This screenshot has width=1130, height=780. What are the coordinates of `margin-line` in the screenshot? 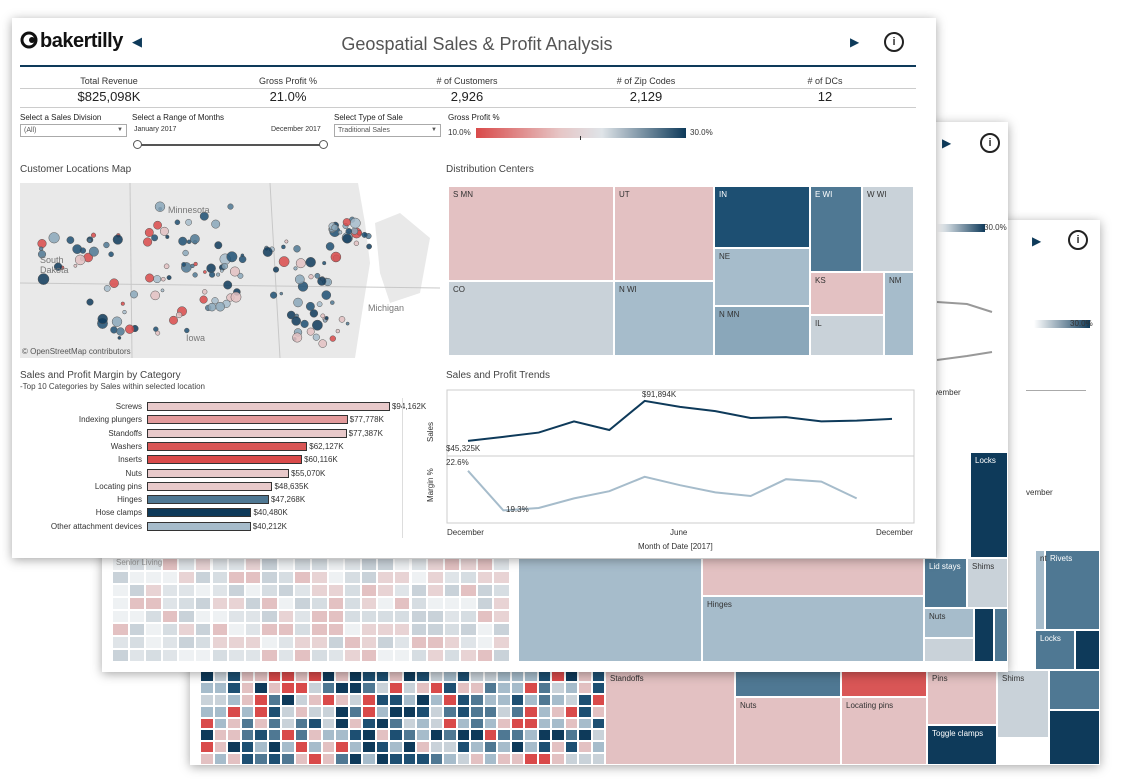 It's located at (662, 491).